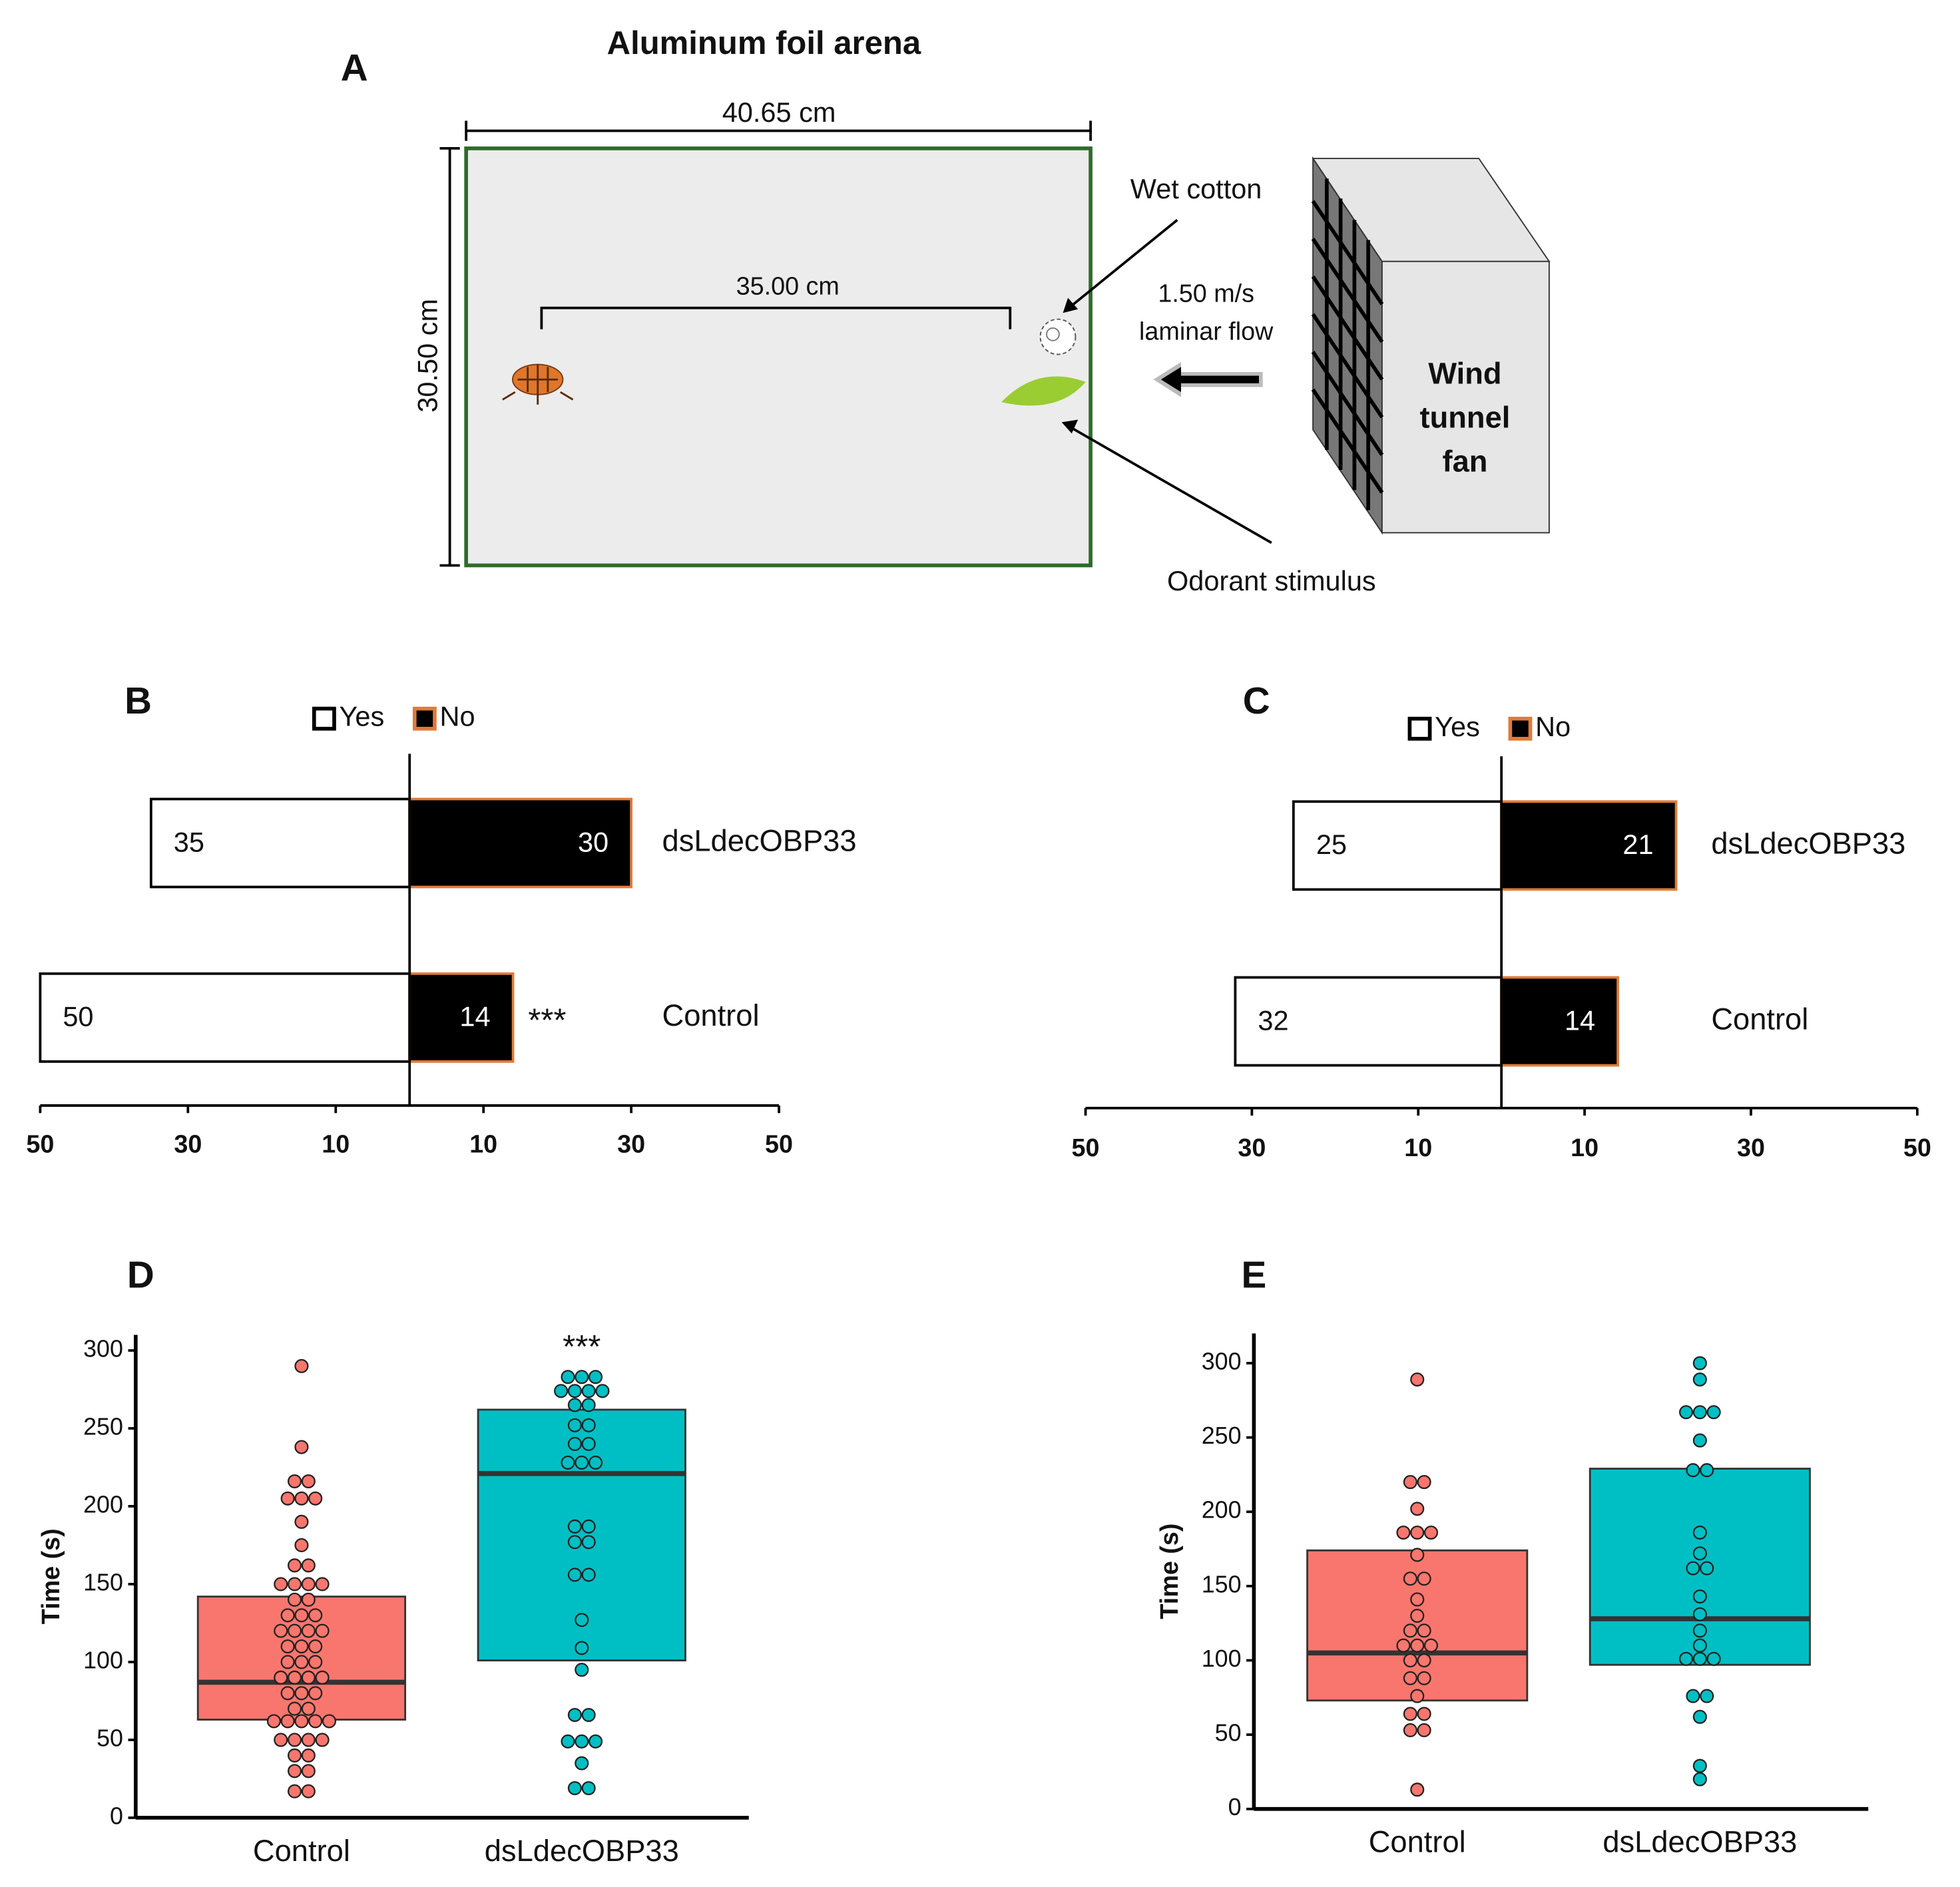 The height and width of the screenshot is (1887, 1960). What do you see at coordinates (1273, 1020) in the screenshot?
I see `value-label: 32` at bounding box center [1273, 1020].